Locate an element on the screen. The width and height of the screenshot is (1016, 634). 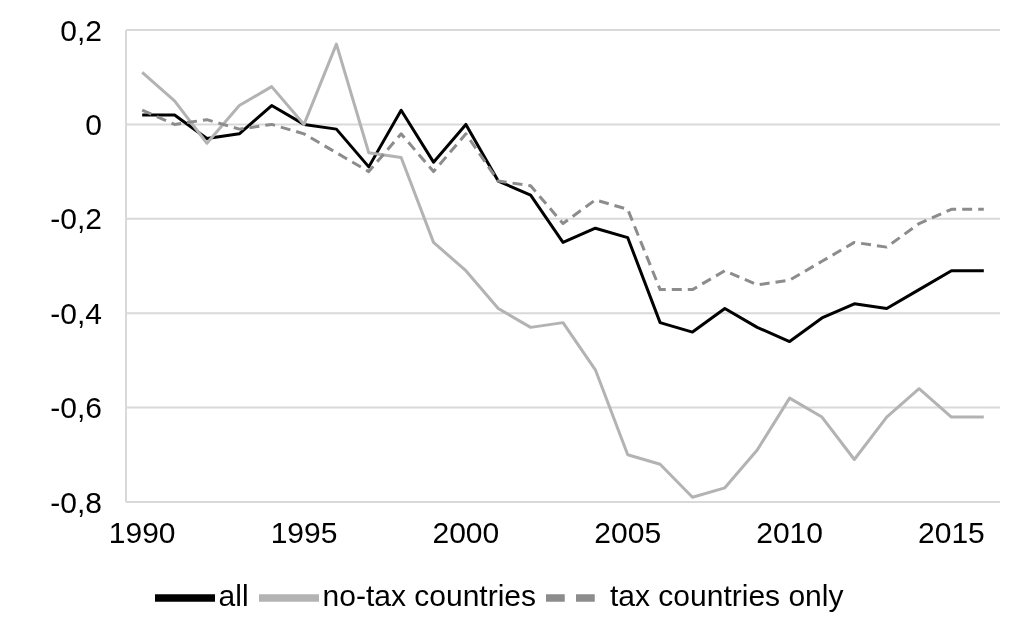
y-tick-label: -0,2 is located at coordinates (76, 219).